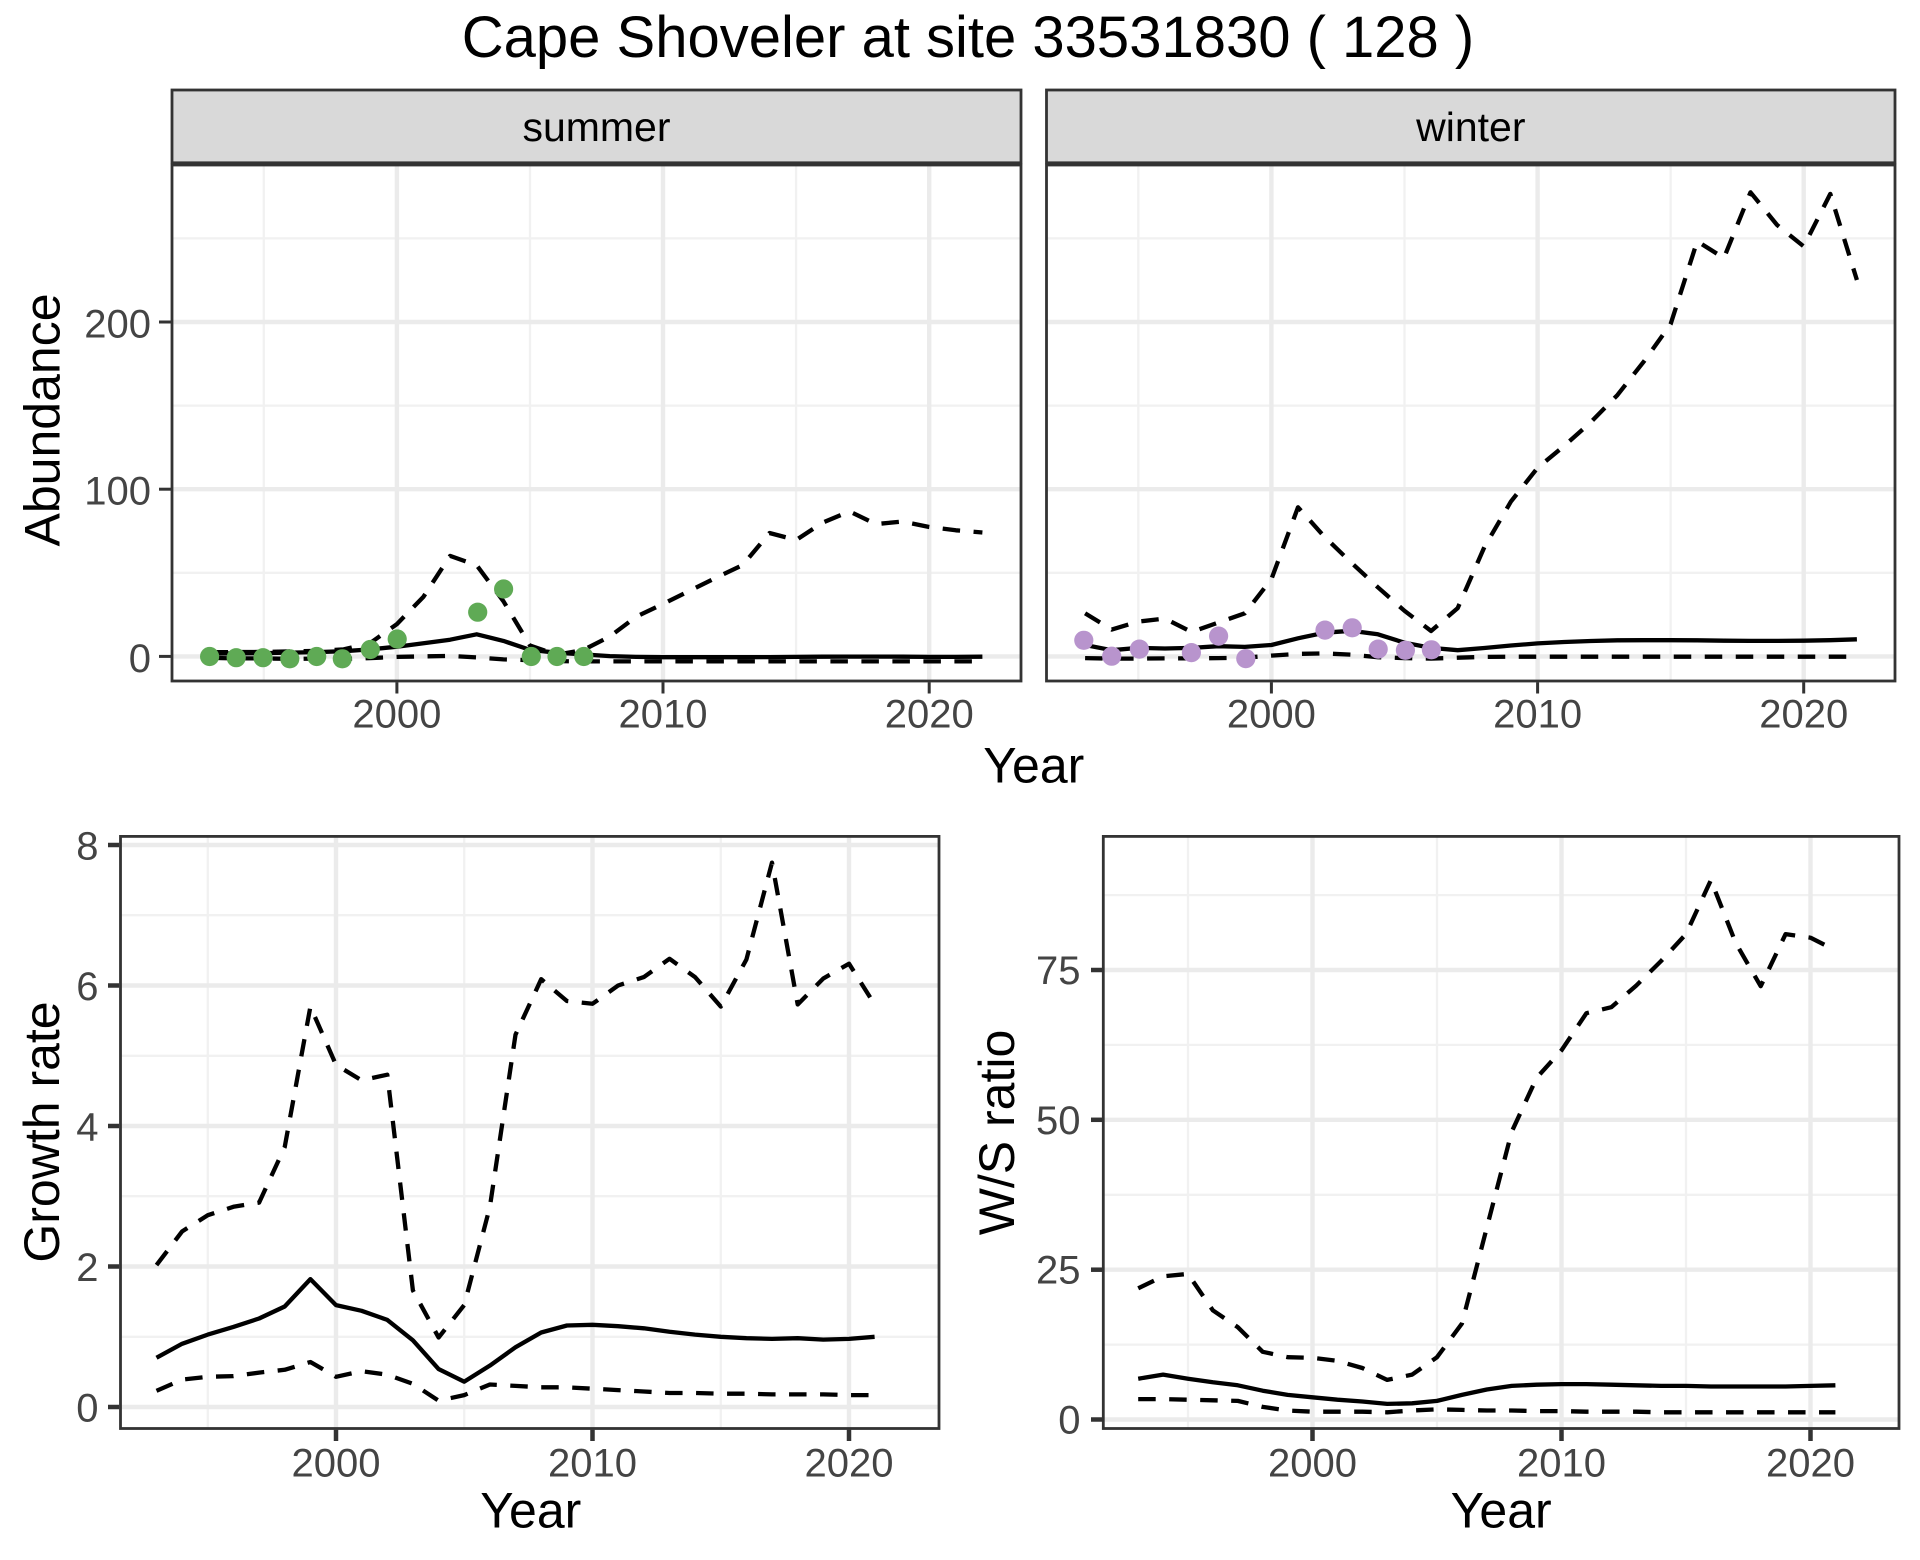  What do you see at coordinates (42, 1131) in the screenshot?
I see `svg-text: Growth rate` at bounding box center [42, 1131].